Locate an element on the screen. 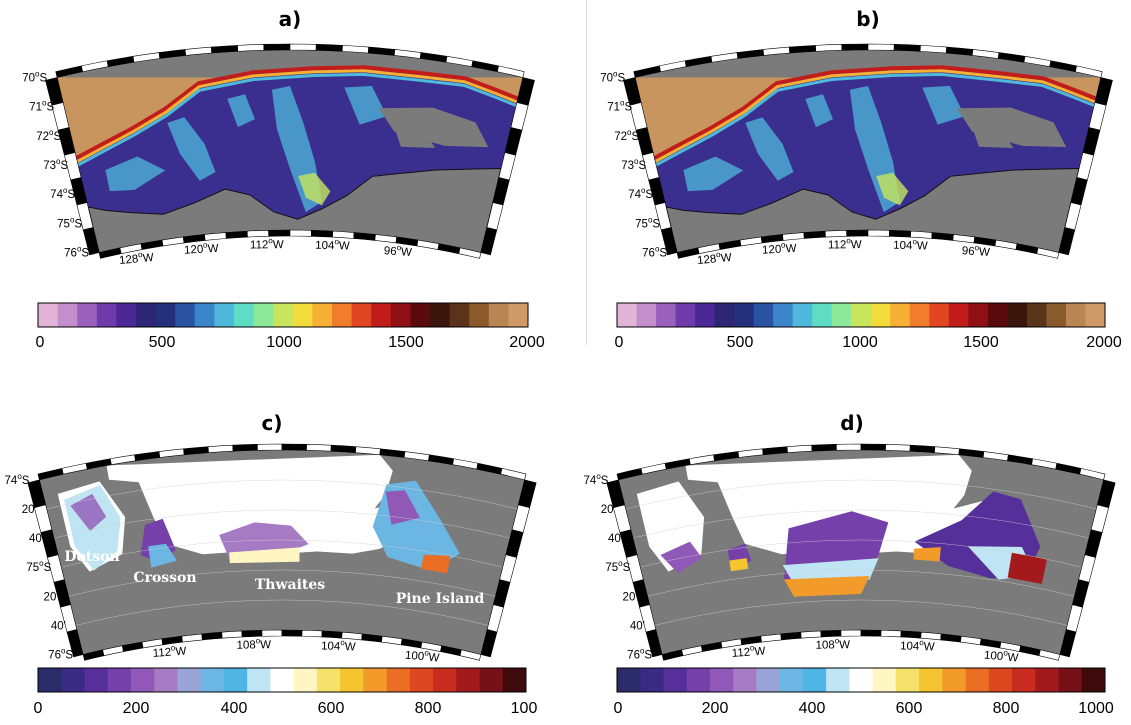  panel-c-place-names: Dotson Crosson Thwaites Pine Island is located at coordinates (274, 578).